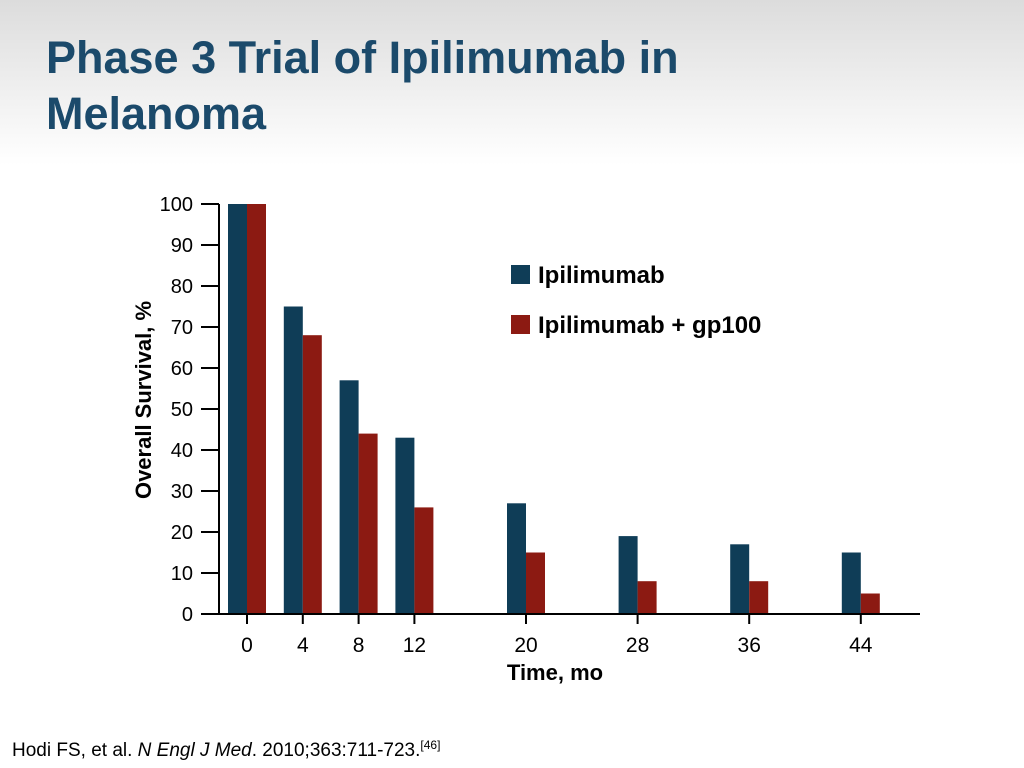 The height and width of the screenshot is (768, 1024). Describe the element at coordinates (525, 645) in the screenshot. I see `x-tick-label-20: 20` at that location.